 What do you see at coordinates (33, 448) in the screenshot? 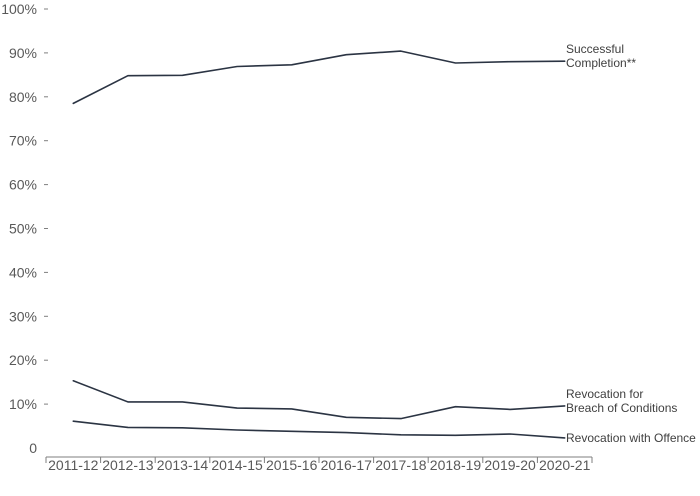
I see `y-tick-label: 0` at bounding box center [33, 448].